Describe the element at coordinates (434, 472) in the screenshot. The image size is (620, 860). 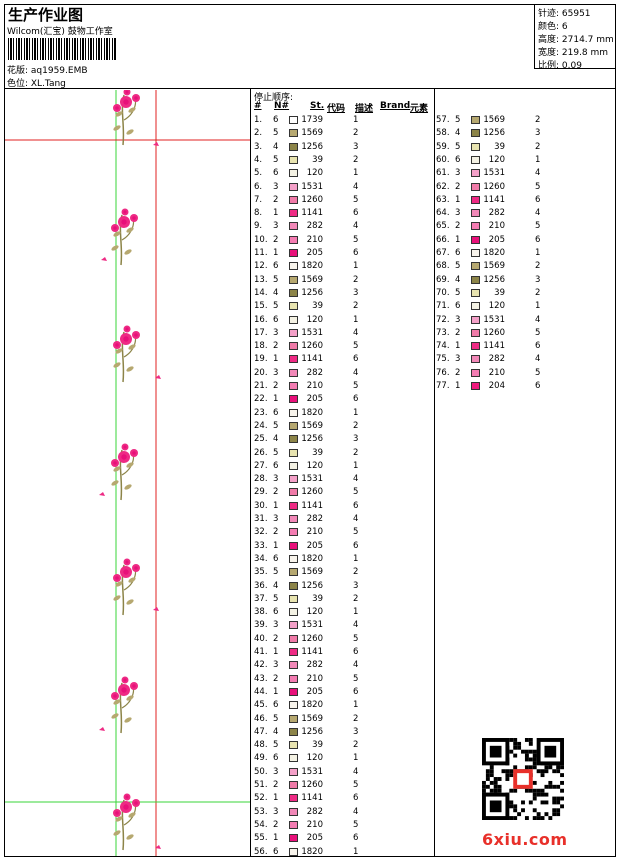
I see `list-column-divider` at that location.